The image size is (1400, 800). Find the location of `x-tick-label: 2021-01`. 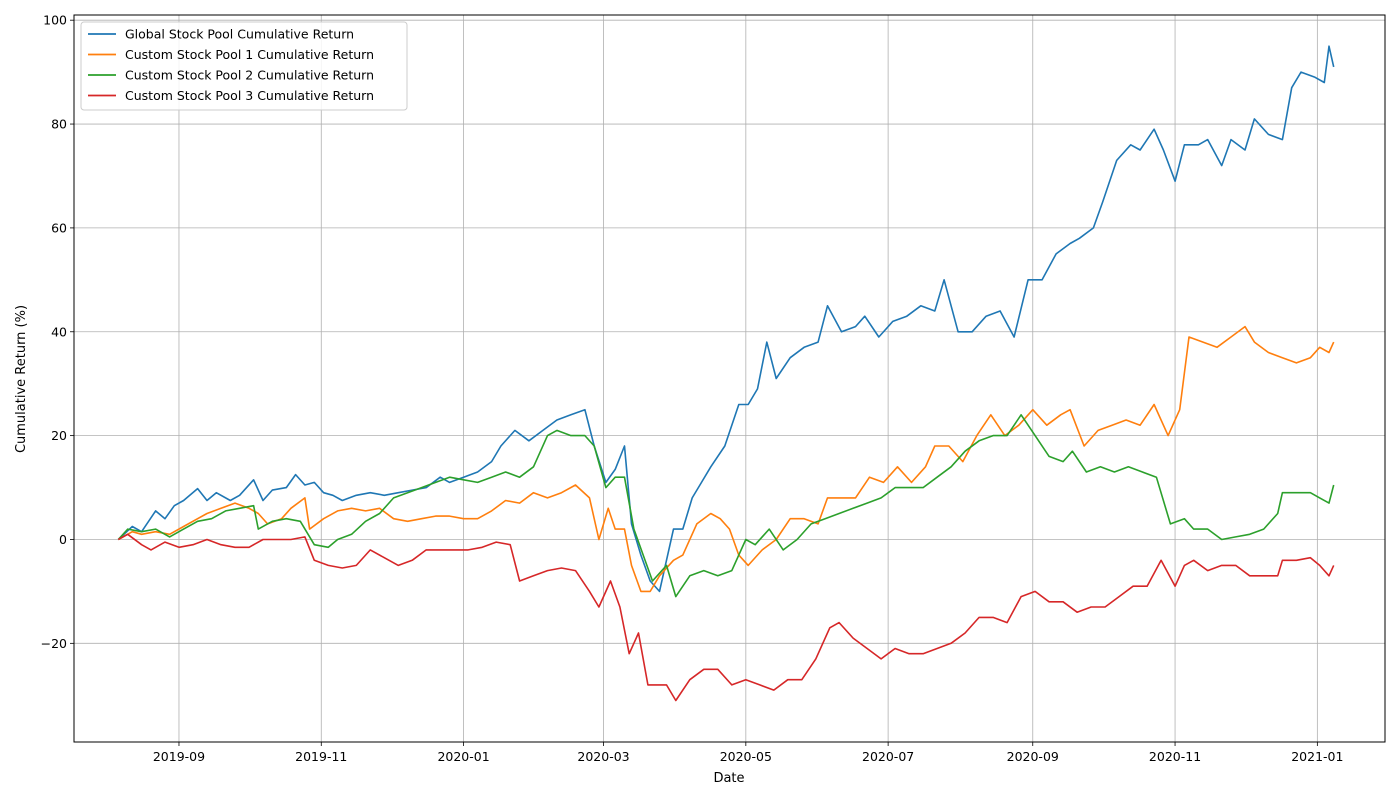

x-tick-label: 2021-01 is located at coordinates (1317, 756).